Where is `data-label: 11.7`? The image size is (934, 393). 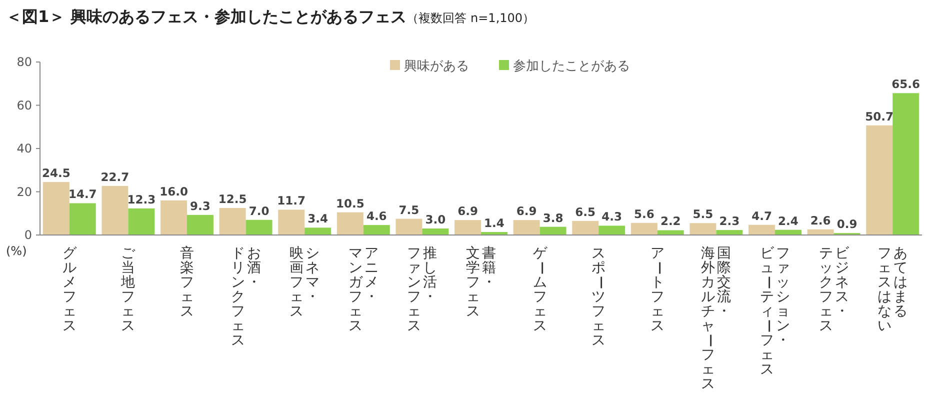
data-label: 11.7 is located at coordinates (291, 201).